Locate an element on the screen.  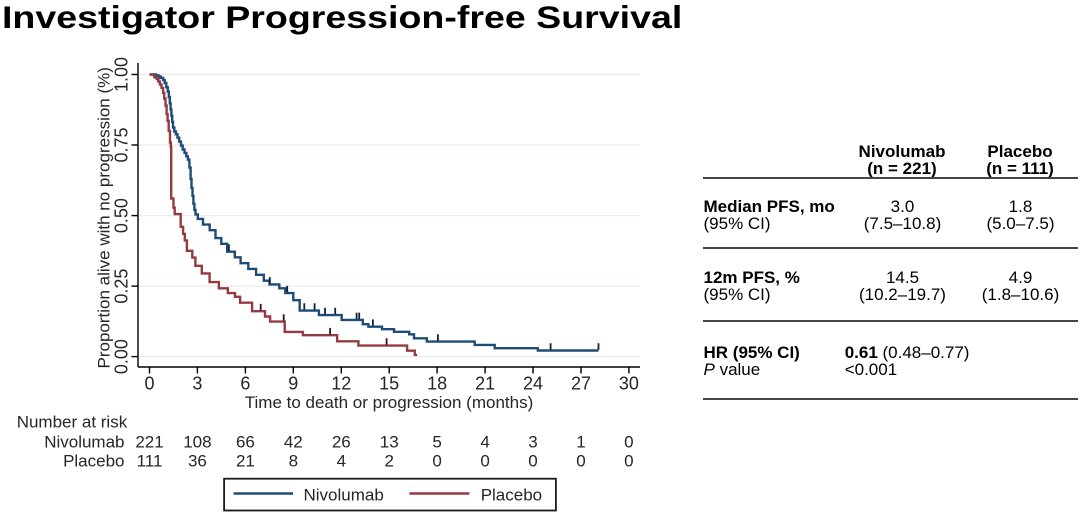
svg-text: 9 is located at coordinates (293, 383).